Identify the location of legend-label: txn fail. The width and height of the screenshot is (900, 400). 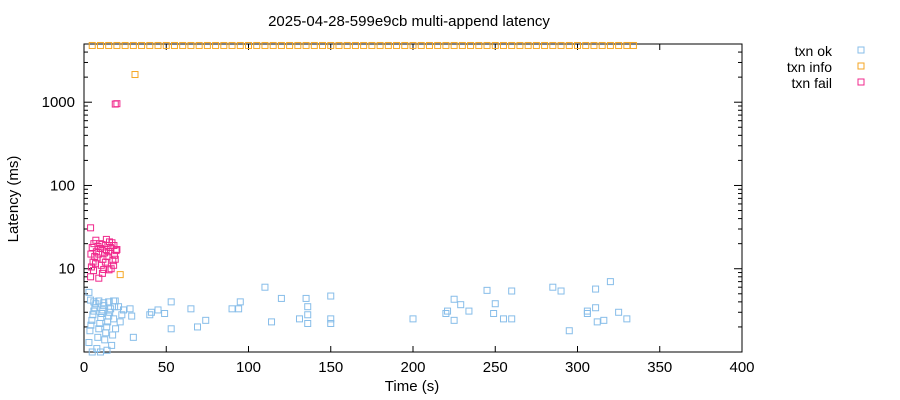
(812, 83).